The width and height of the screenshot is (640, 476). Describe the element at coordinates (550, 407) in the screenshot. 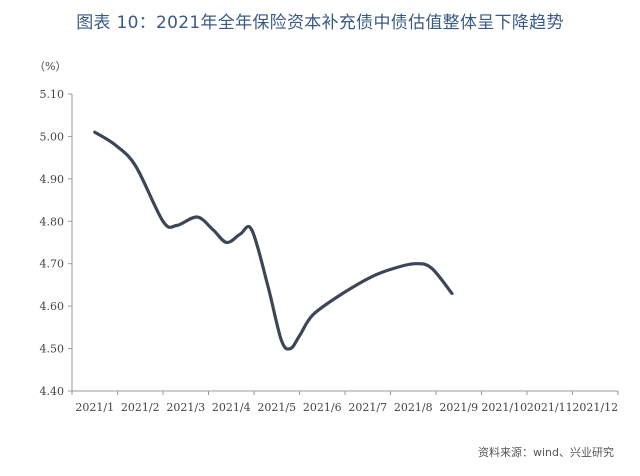

I see `x-tick-label: 2021/11` at that location.